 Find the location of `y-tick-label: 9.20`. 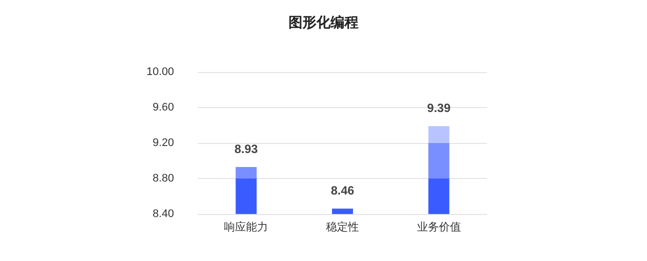

y-tick-label: 9.20 is located at coordinates (163, 143).